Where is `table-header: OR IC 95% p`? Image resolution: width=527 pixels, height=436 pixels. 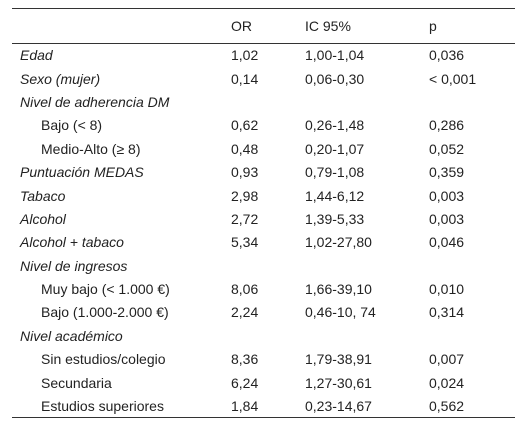
table-header: OR IC 95% p is located at coordinates (263, 26).